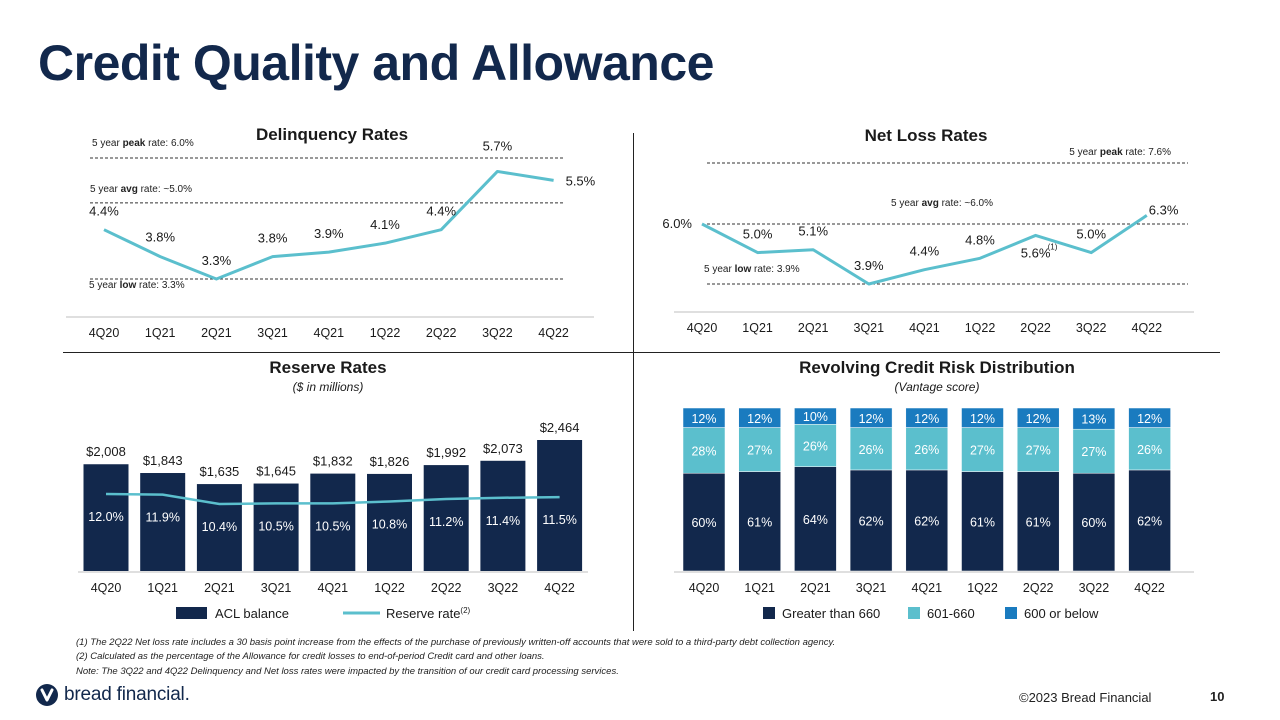 This screenshot has width=1280, height=720. What do you see at coordinates (633, 382) in the screenshot?
I see `vertical-divider` at bounding box center [633, 382].